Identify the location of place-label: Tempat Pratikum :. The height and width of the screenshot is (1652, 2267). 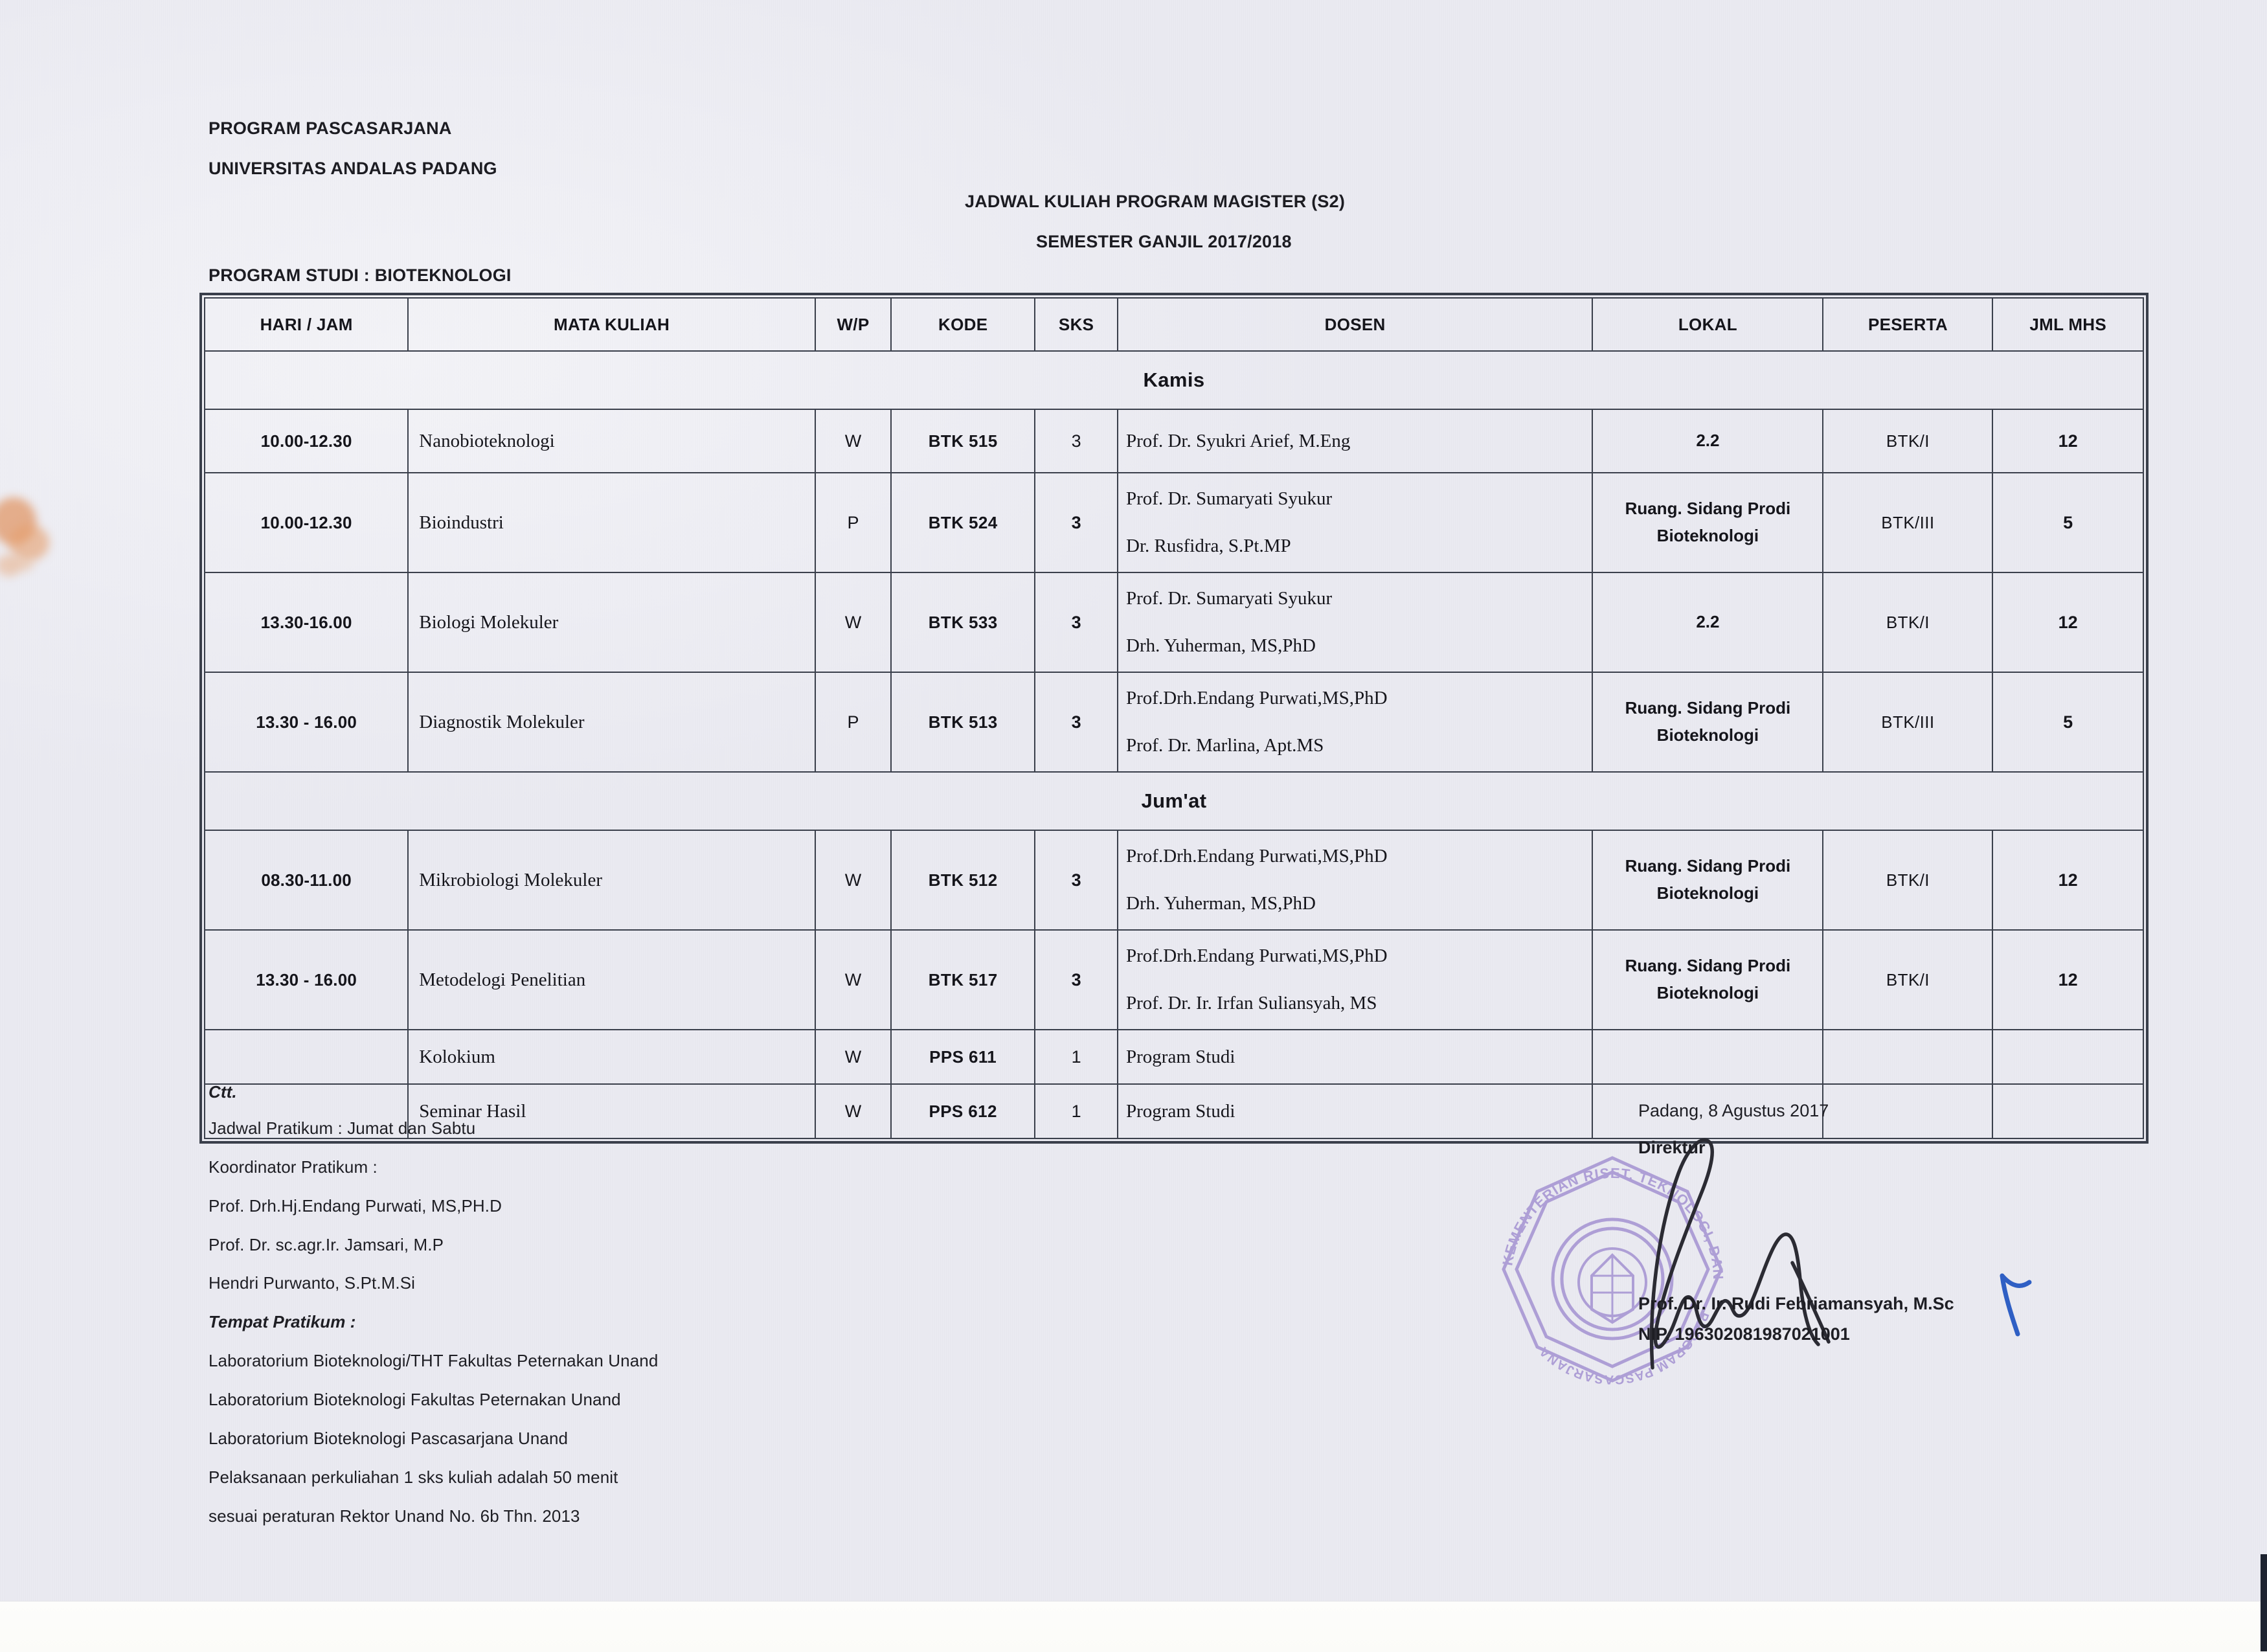
(282, 1322).